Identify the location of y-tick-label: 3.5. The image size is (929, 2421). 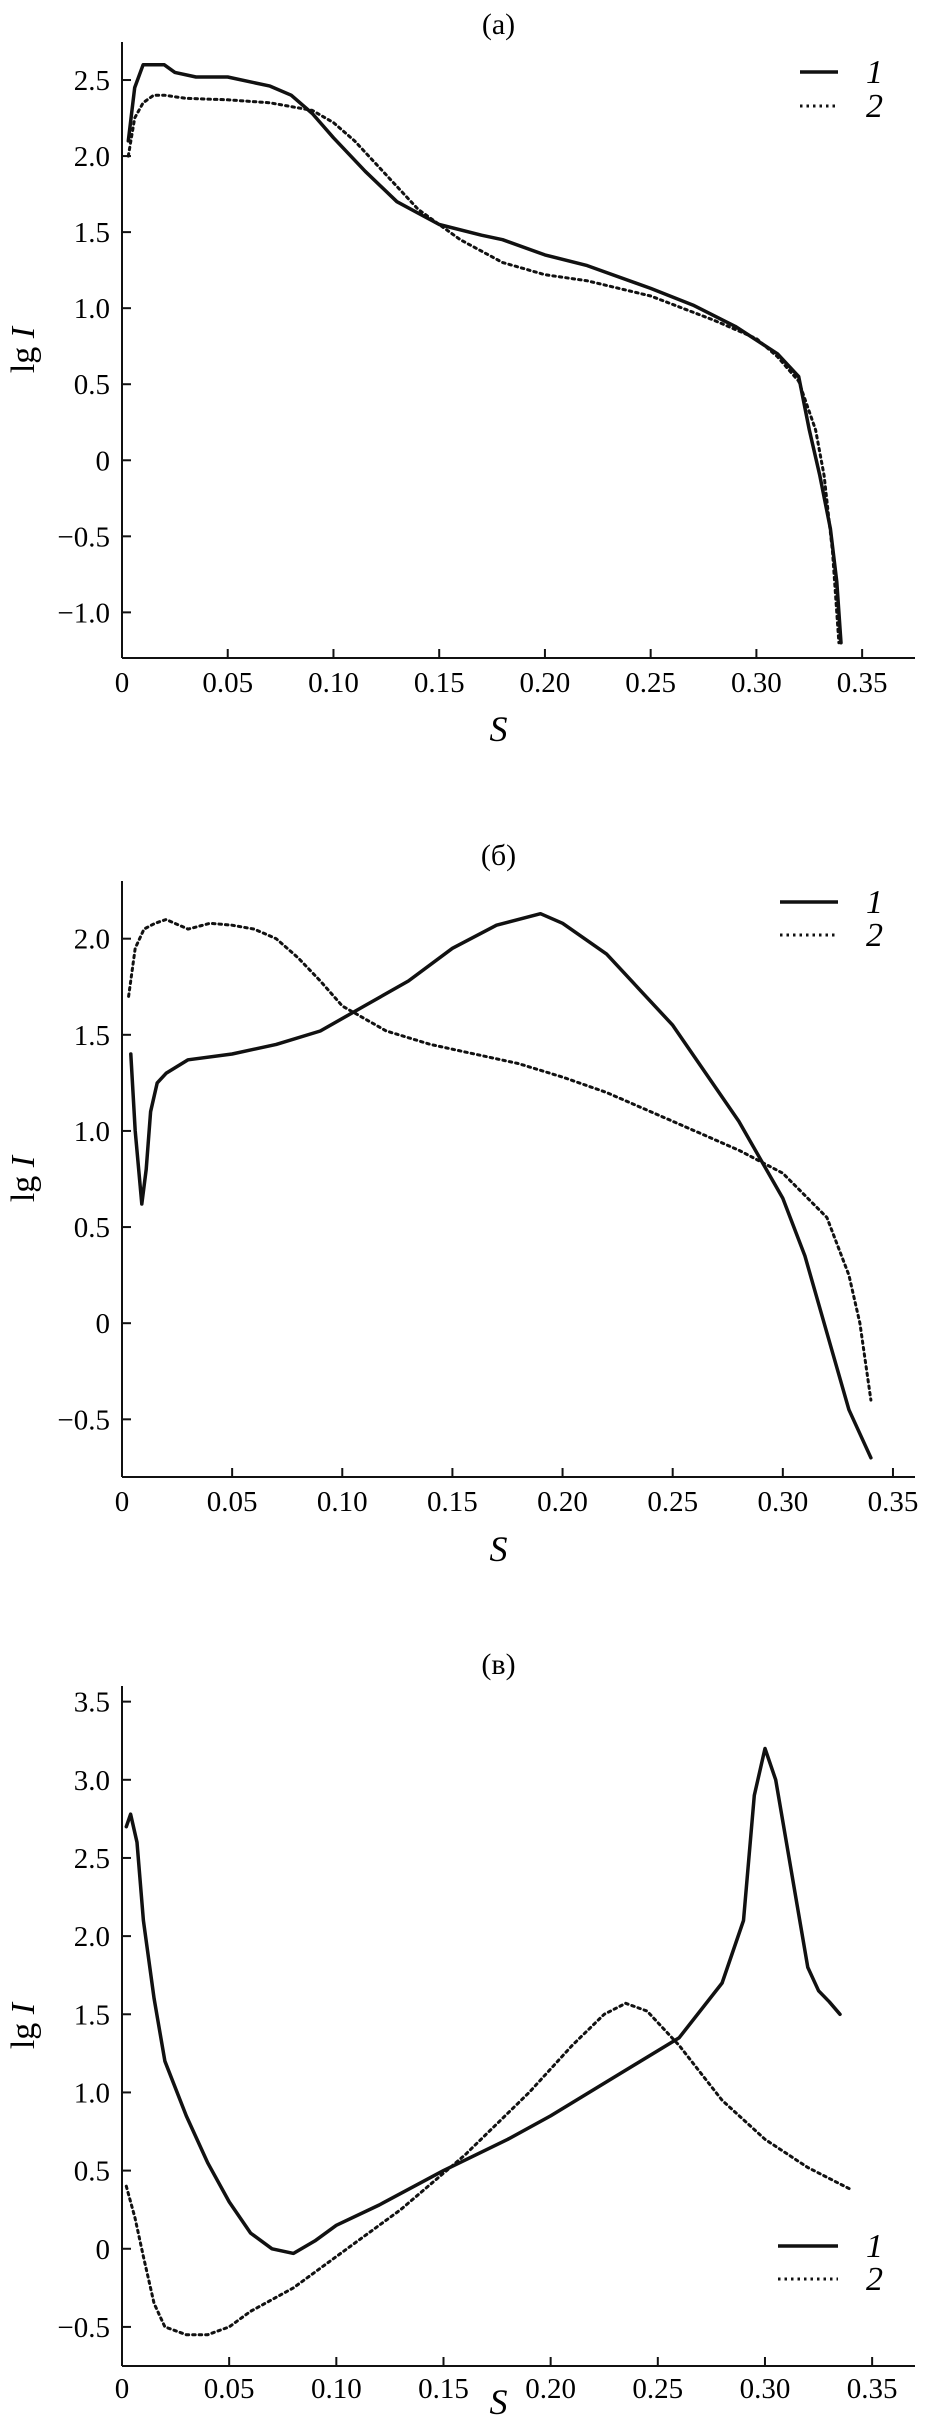
(92, 1703).